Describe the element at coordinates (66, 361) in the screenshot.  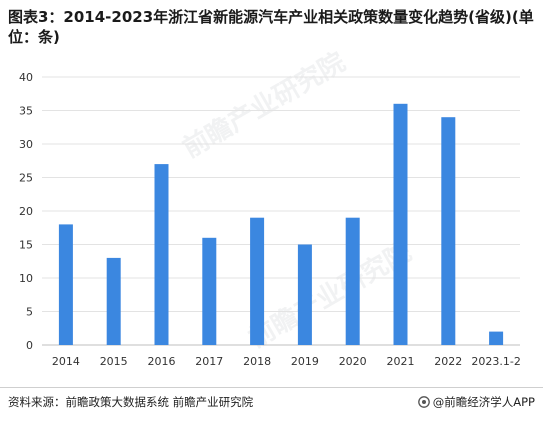
I see `x-tick-label: 2014` at that location.